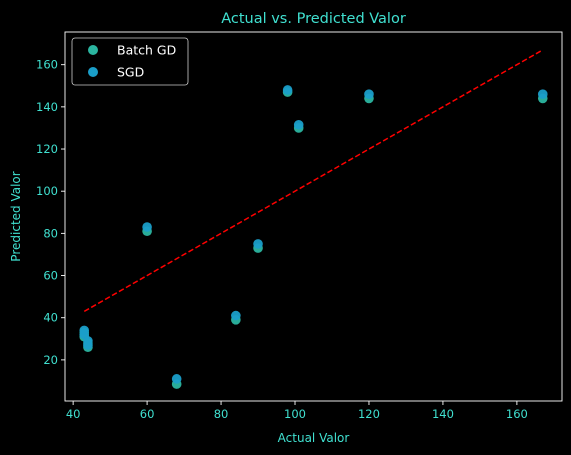  What do you see at coordinates (147, 414) in the screenshot?
I see `x-tick-label: 60` at bounding box center [147, 414].